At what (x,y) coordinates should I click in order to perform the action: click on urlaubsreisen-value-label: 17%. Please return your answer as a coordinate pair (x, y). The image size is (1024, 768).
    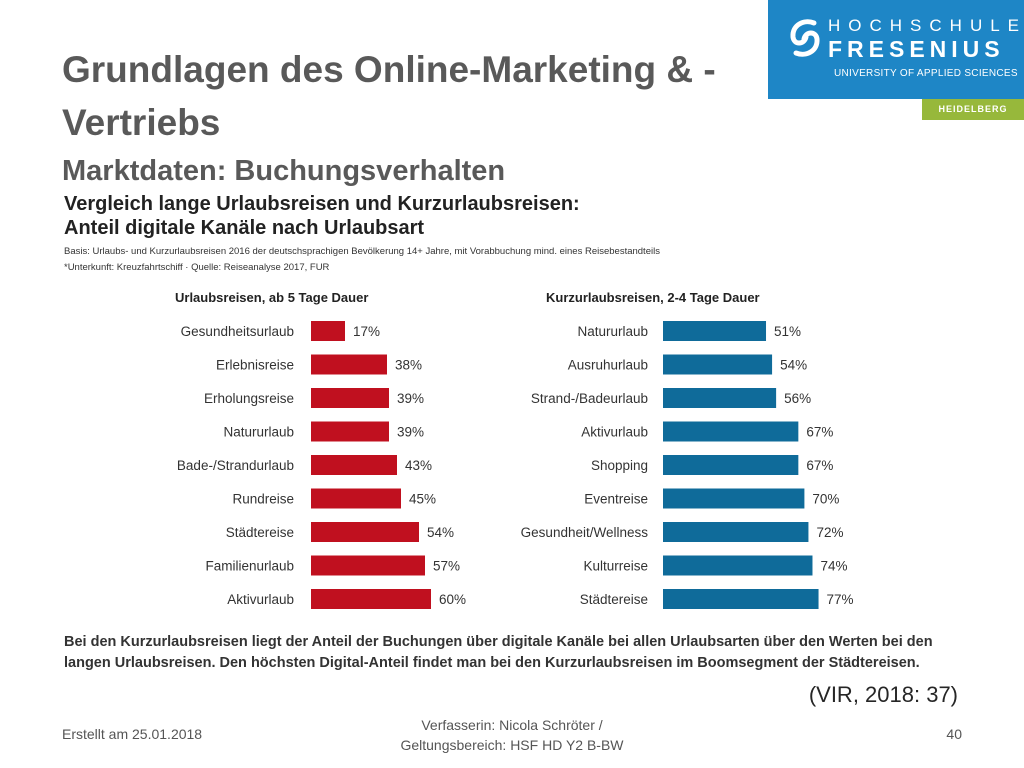
    Looking at the image, I should click on (366, 331).